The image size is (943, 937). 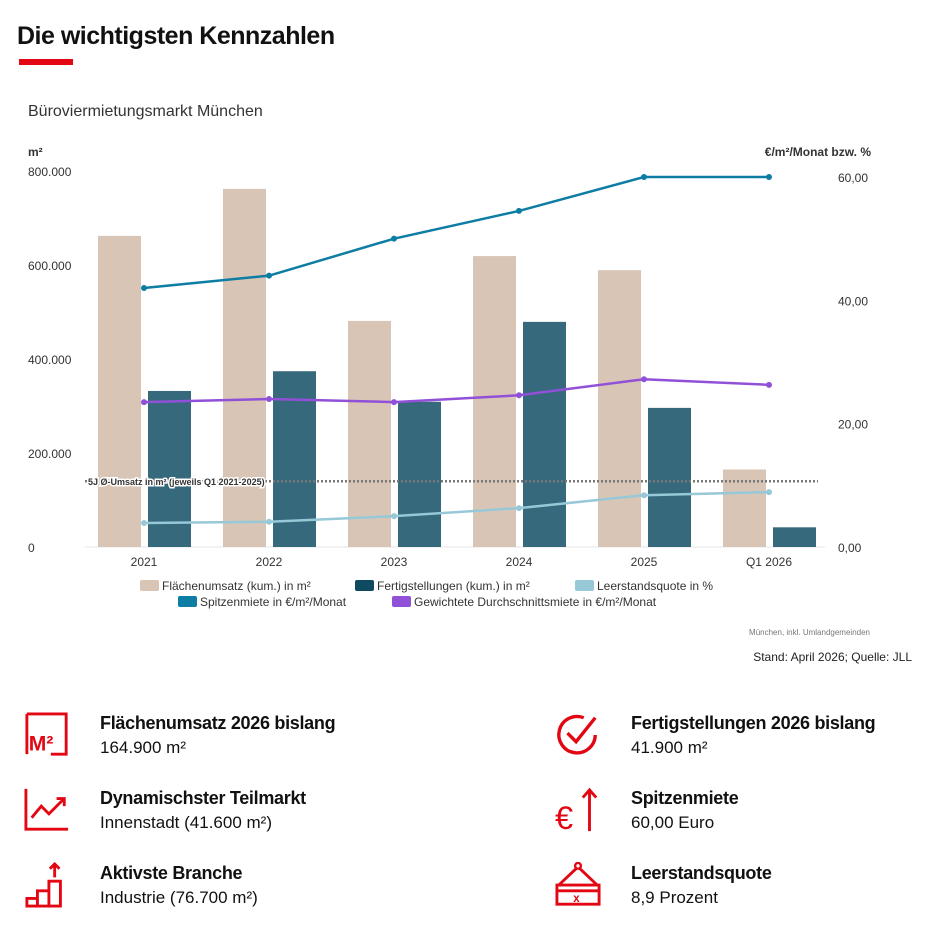 I want to click on y-right-tick: 40,00, so click(x=853, y=301).